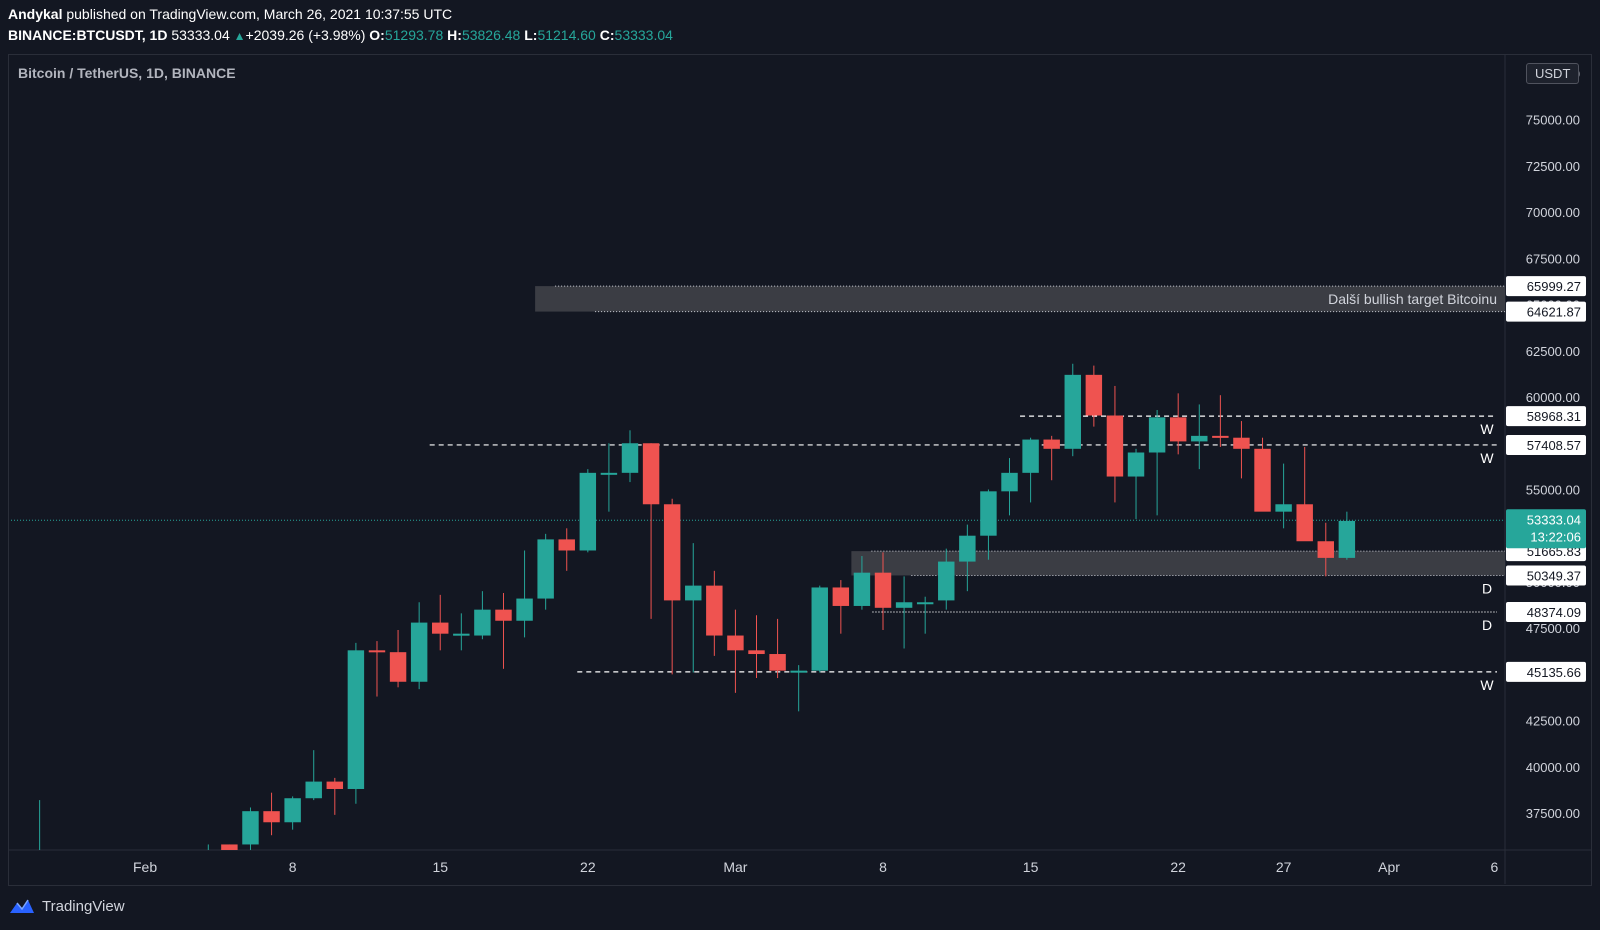 Image resolution: width=1600 pixels, height=930 pixels. I want to click on zone-label: Další bullish target Bitcoinu, so click(1412, 299).